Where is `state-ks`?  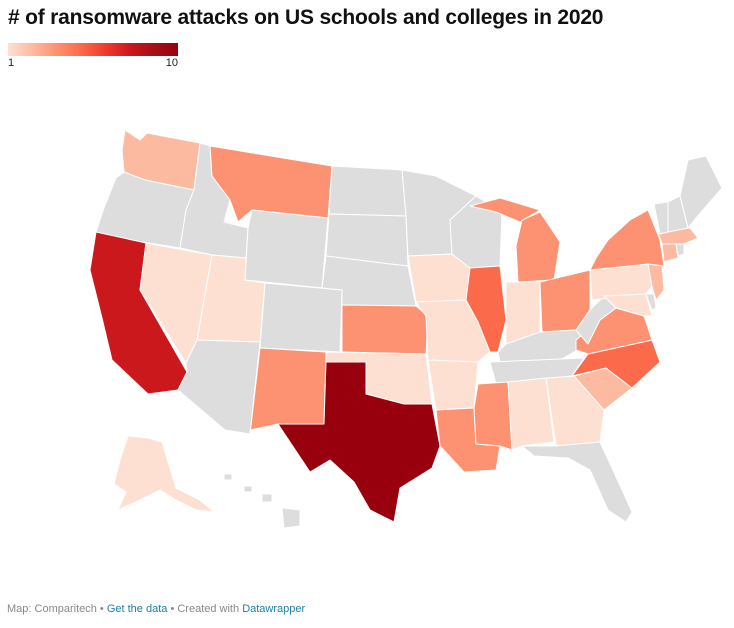
state-ks is located at coordinates (385, 329).